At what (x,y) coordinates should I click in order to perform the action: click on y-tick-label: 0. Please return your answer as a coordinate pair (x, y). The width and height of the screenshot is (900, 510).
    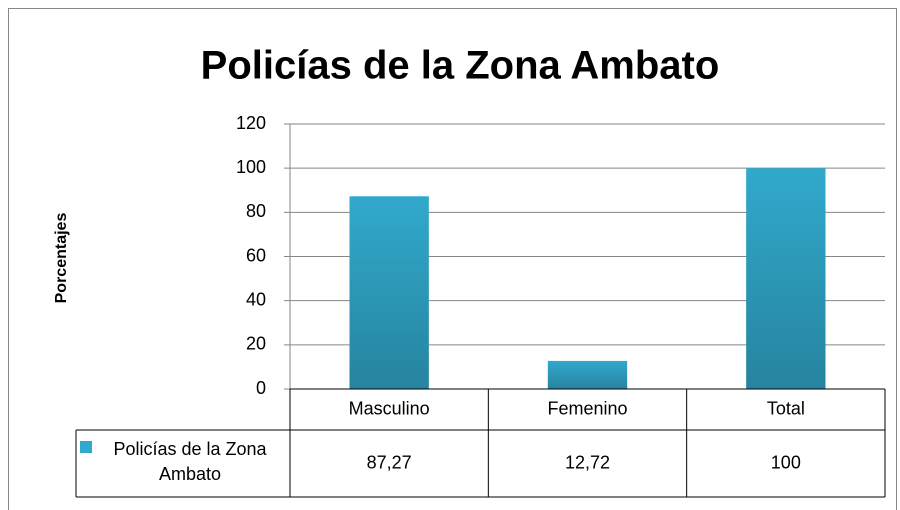
    Looking at the image, I should click on (261, 388).